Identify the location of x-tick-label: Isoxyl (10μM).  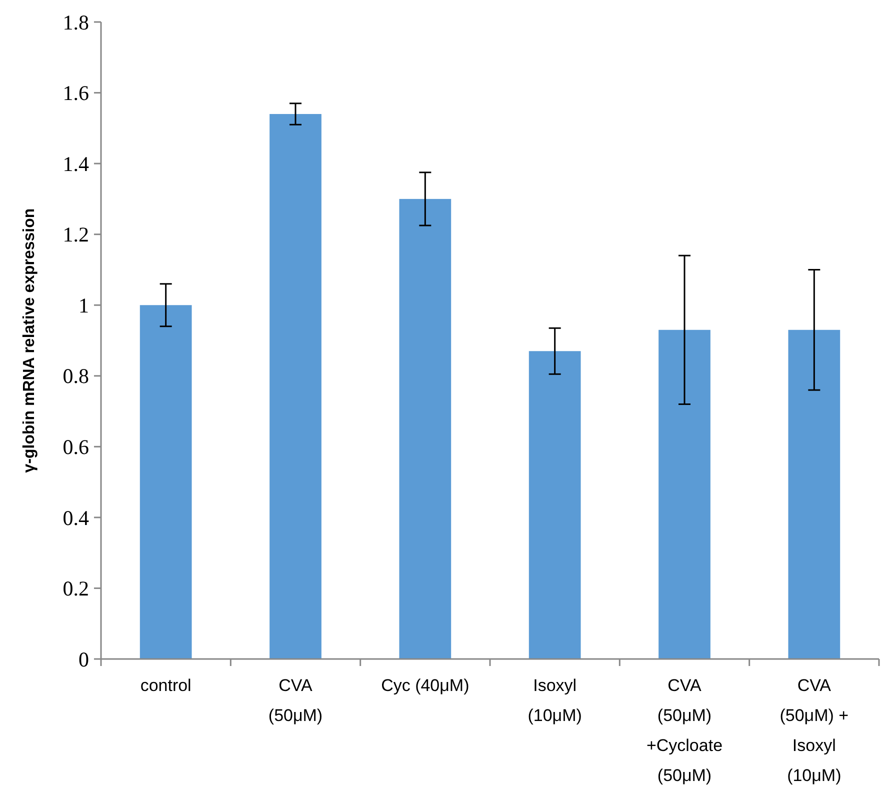
(555, 700).